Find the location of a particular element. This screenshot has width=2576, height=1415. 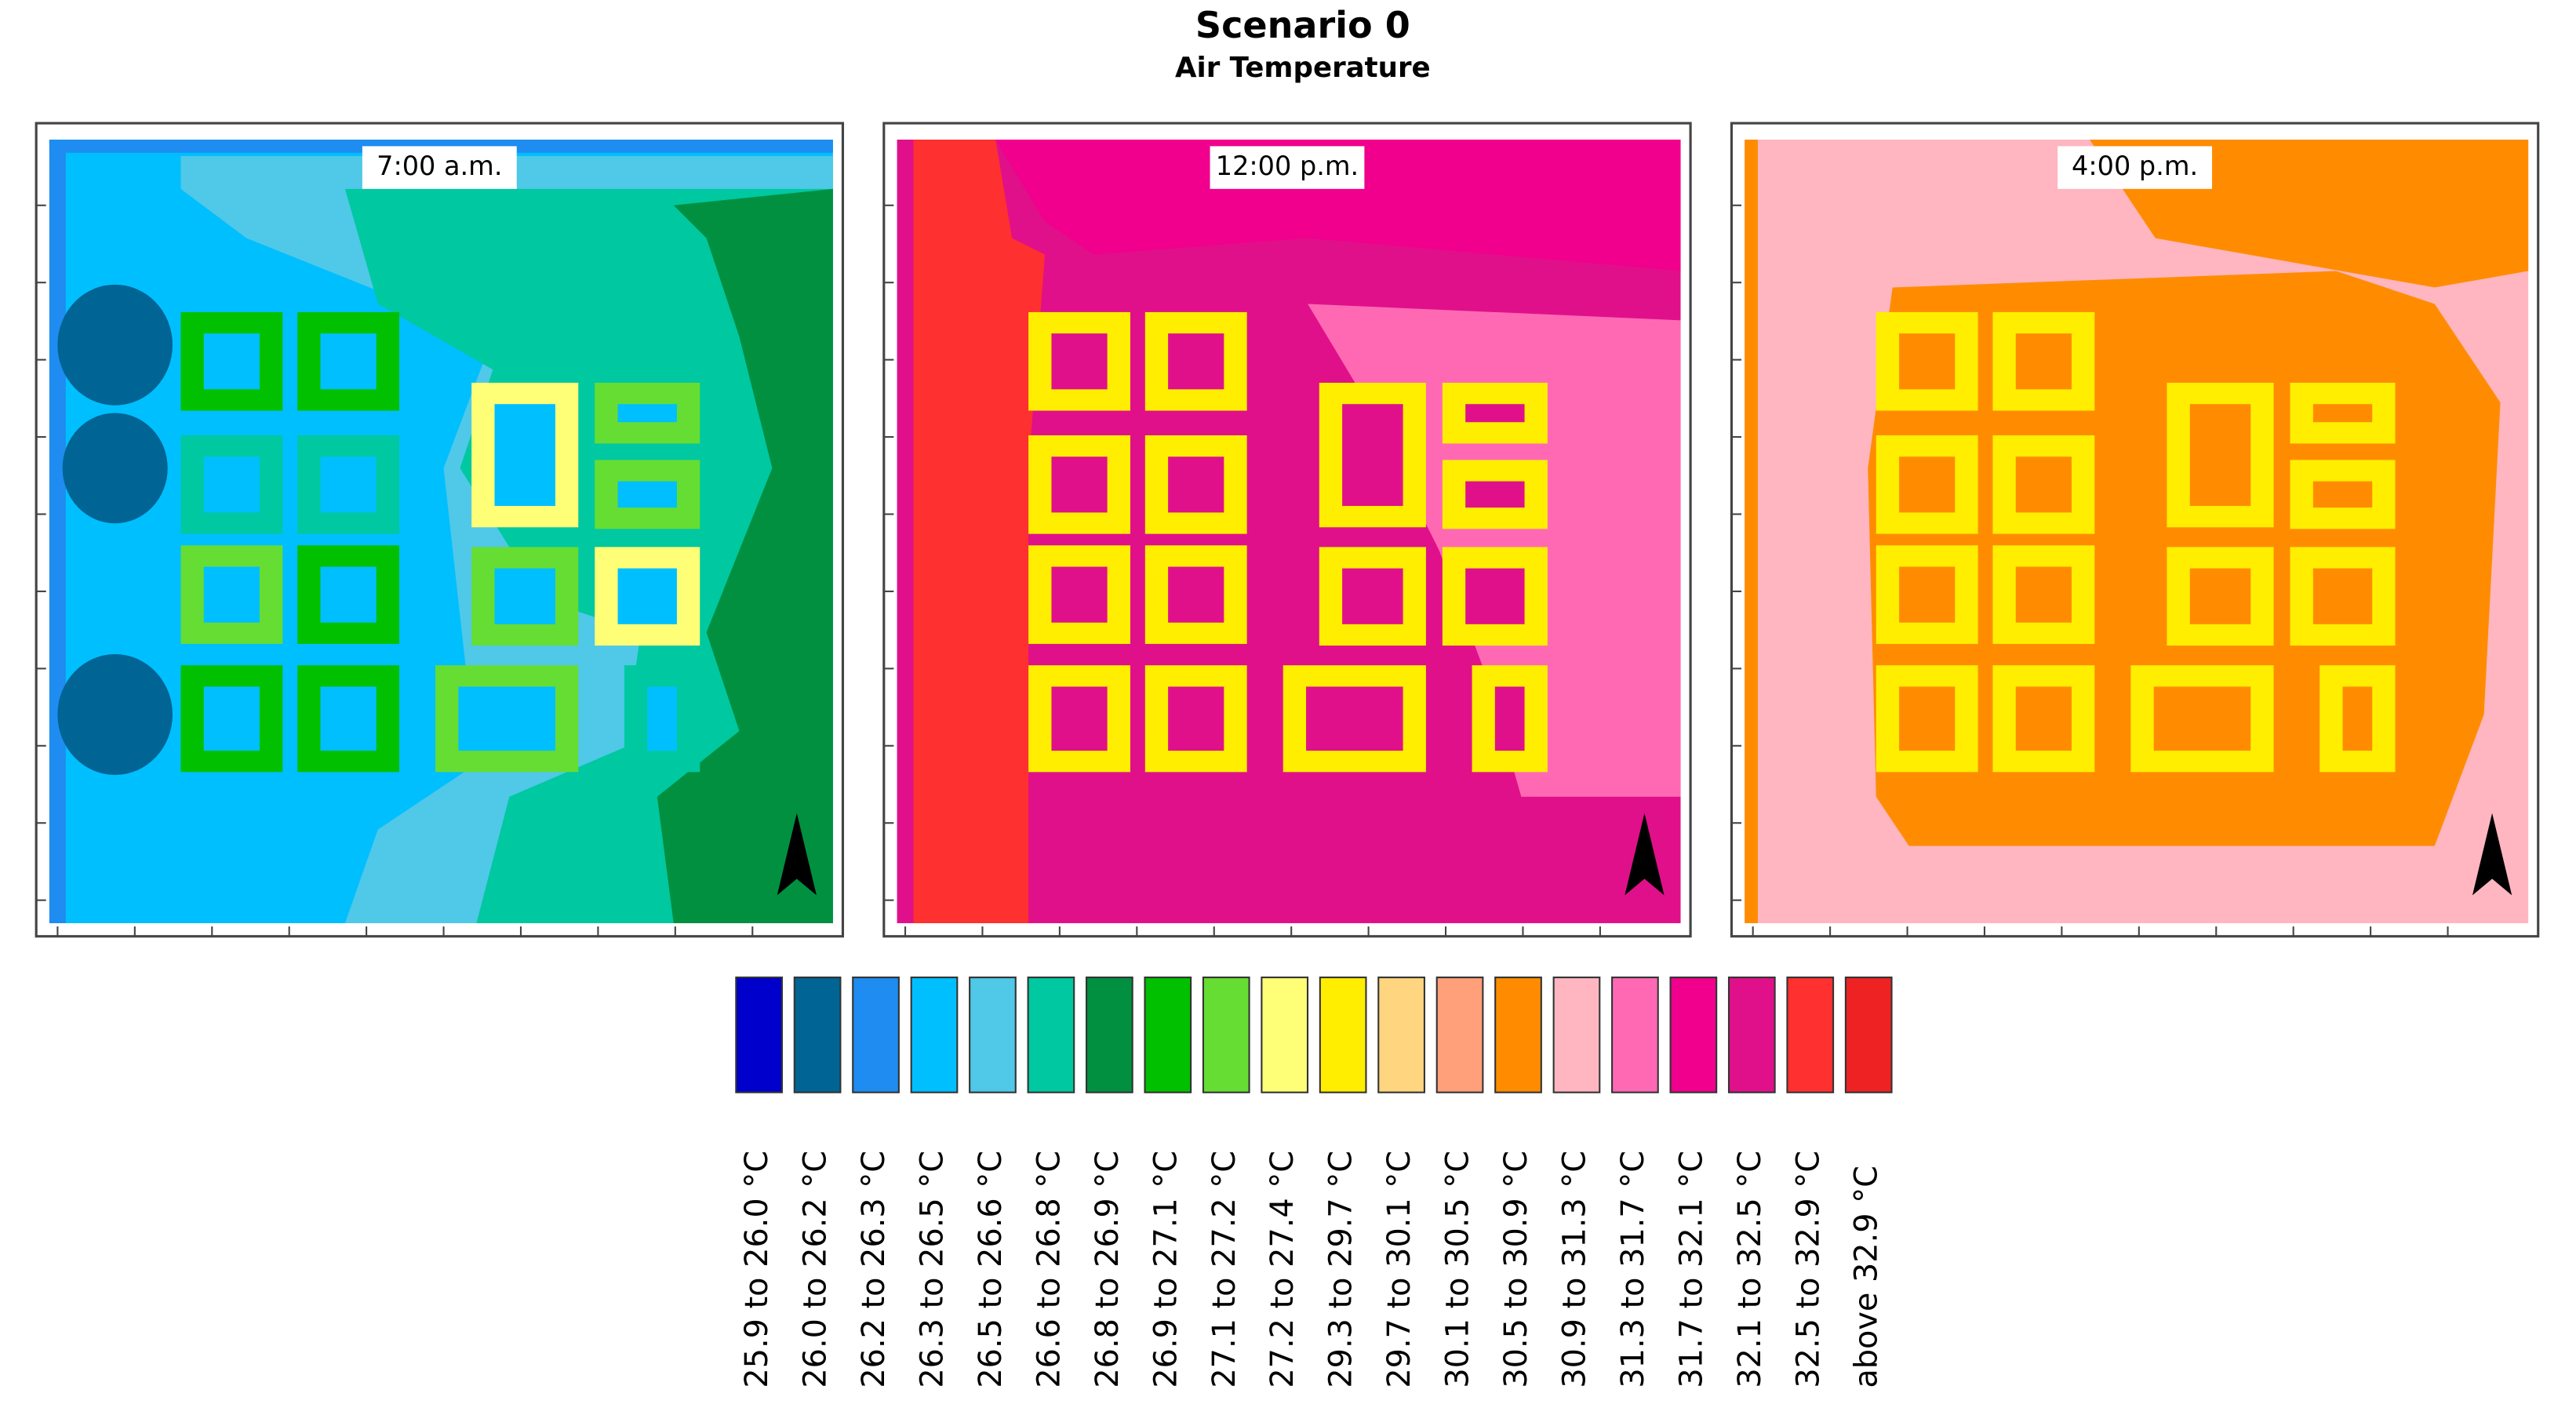

legend-label: 26.3 to 26.5 °C is located at coordinates (933, 1269).